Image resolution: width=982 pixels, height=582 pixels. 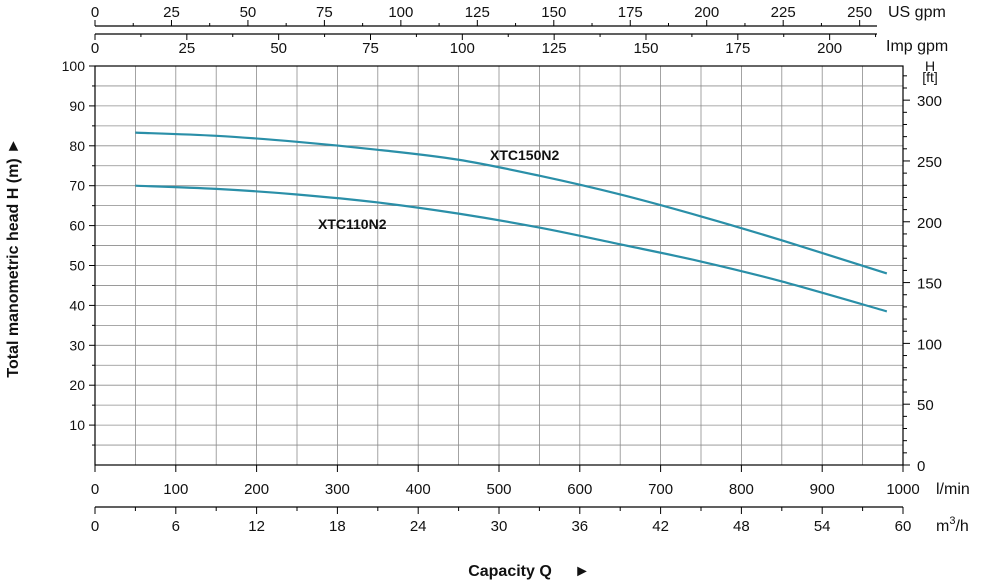 I want to click on usgpm-tick-label: 25, so click(x=171, y=12).